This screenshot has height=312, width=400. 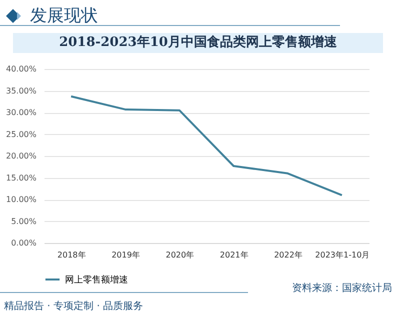 I want to click on legend-label: 网上零售额增速, so click(x=96, y=280).